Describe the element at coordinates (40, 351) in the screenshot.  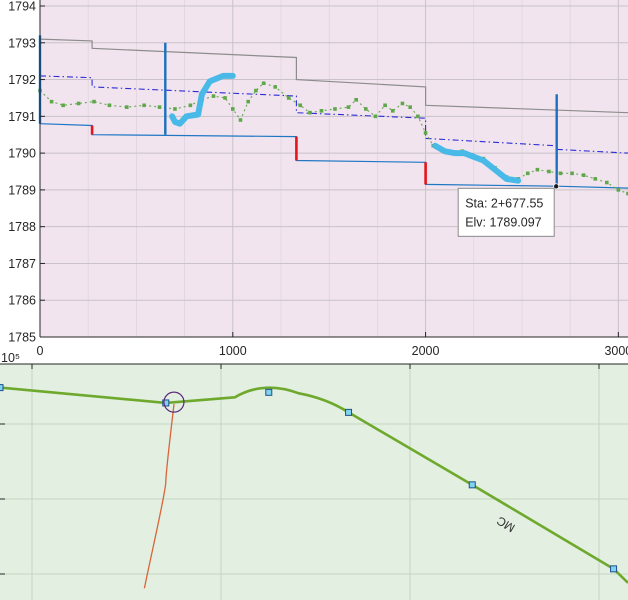
I see `profile-x-tick-label: 0` at that location.